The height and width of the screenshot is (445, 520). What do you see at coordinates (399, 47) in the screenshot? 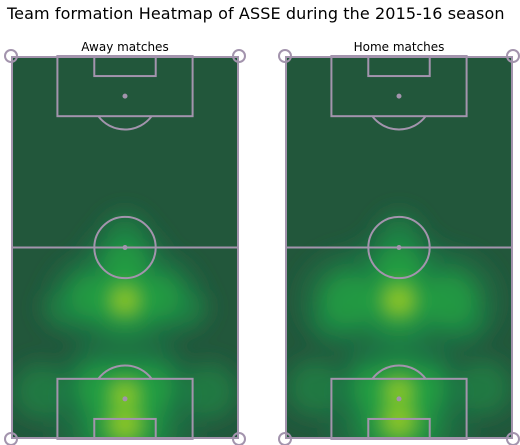
I see `panel-title-home: Home matches` at bounding box center [399, 47].